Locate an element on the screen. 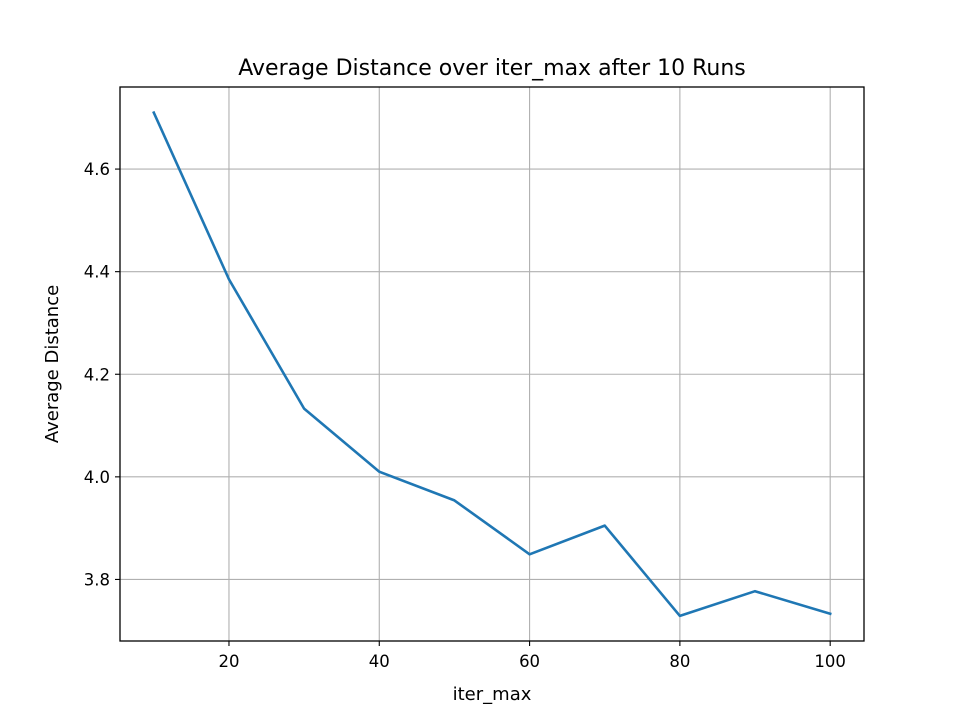 The image size is (960, 720). x-tick-label: 40 is located at coordinates (379, 661).